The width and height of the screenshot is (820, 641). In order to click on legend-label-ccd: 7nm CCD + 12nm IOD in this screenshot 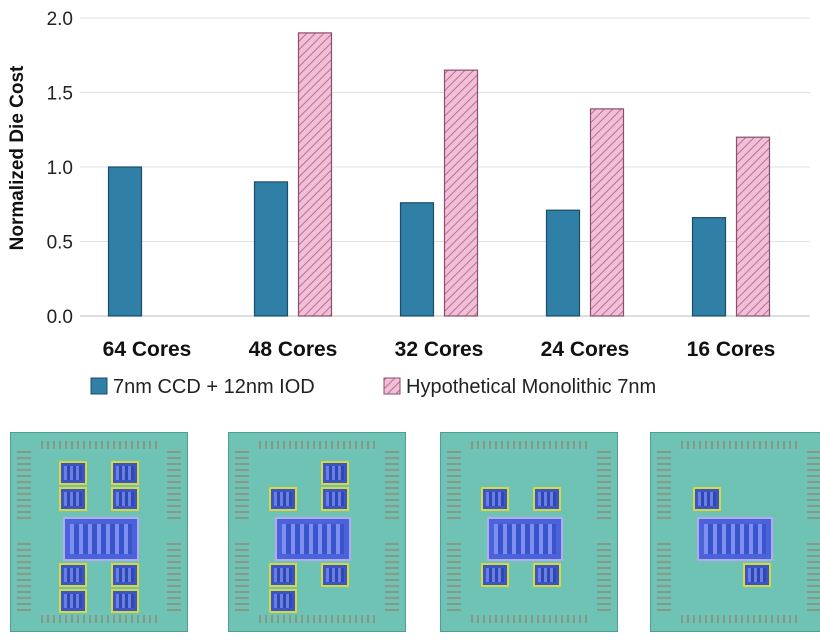, I will do `click(214, 387)`.